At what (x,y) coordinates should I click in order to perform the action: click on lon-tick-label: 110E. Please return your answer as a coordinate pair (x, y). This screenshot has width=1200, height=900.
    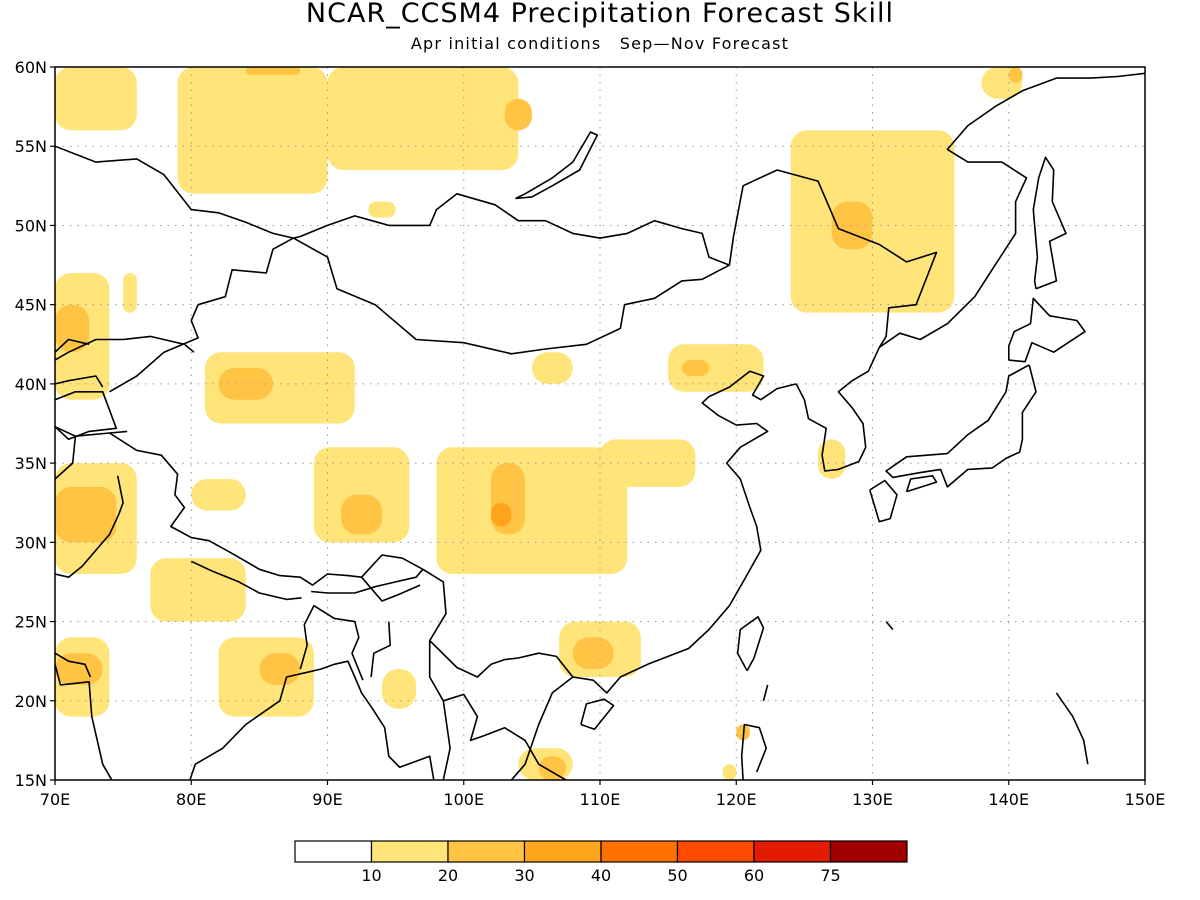
    Looking at the image, I should click on (600, 799).